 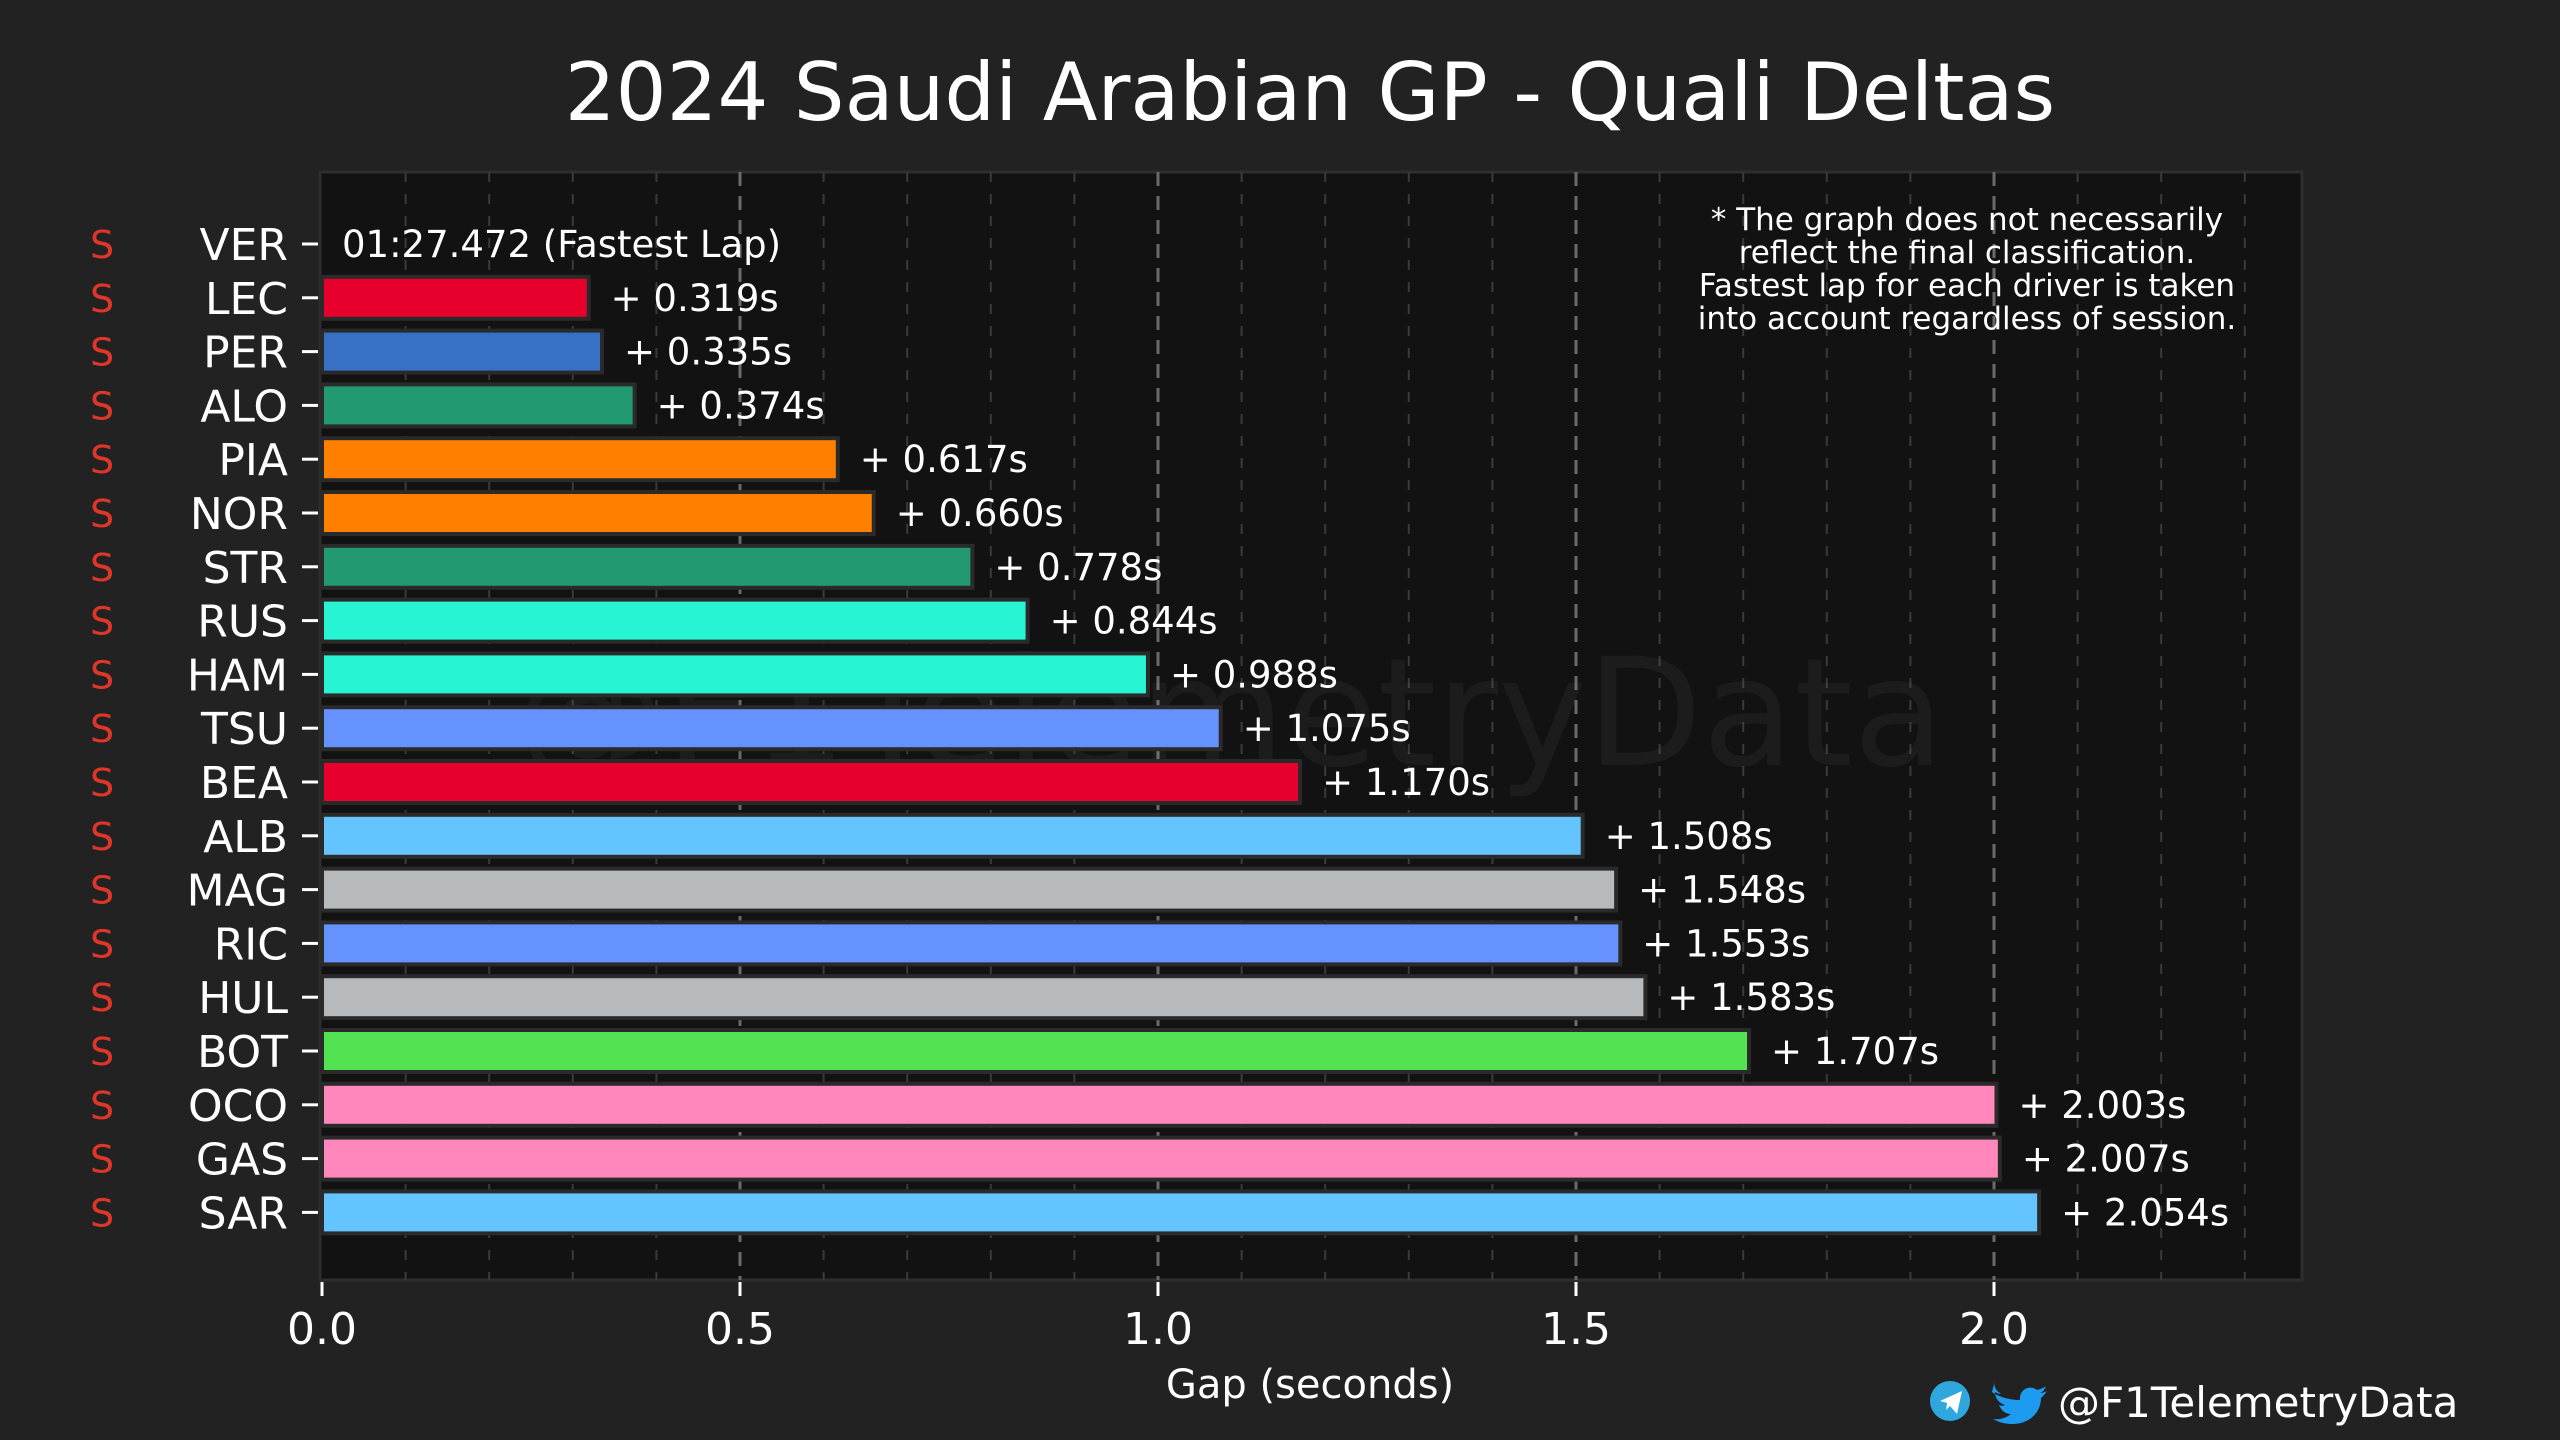 What do you see at coordinates (1254, 674) in the screenshot?
I see `value-label-ham: + 0.988s` at bounding box center [1254, 674].